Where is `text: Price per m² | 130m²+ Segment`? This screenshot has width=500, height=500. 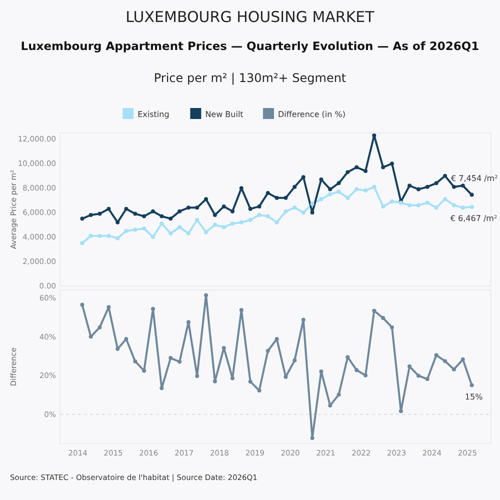 text: Price per m² | 130m²+ Segment is located at coordinates (250, 78).